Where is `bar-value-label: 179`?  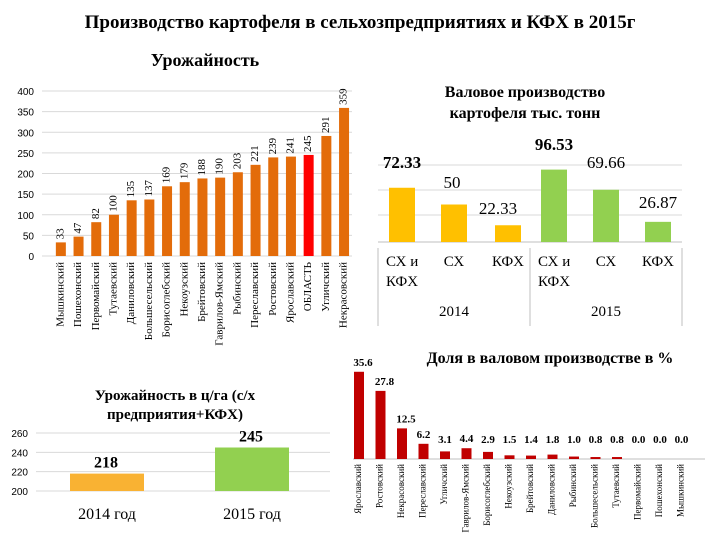
bar-value-label: 179 is located at coordinates (184, 170).